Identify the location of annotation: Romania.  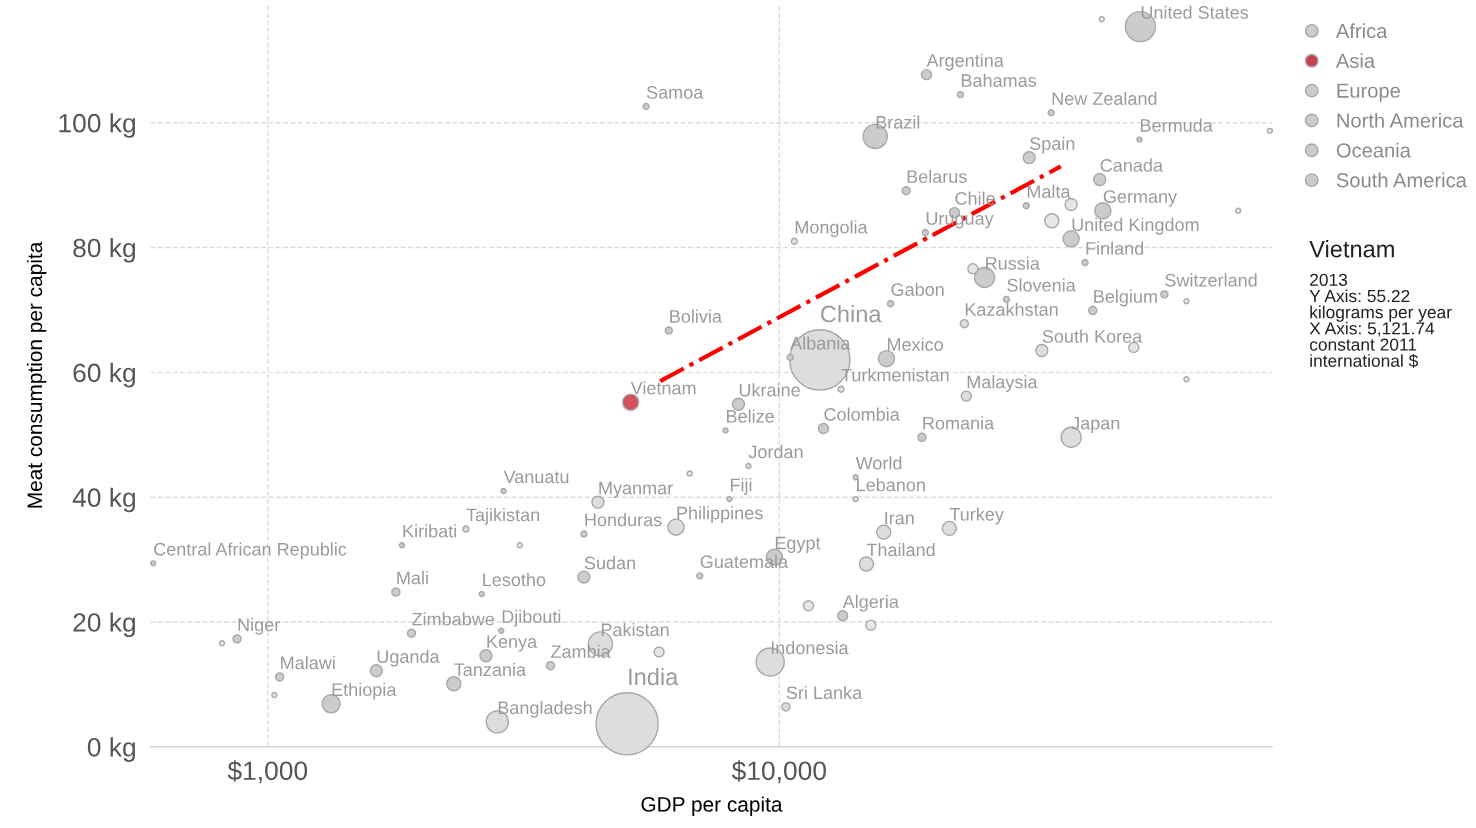
(959, 423).